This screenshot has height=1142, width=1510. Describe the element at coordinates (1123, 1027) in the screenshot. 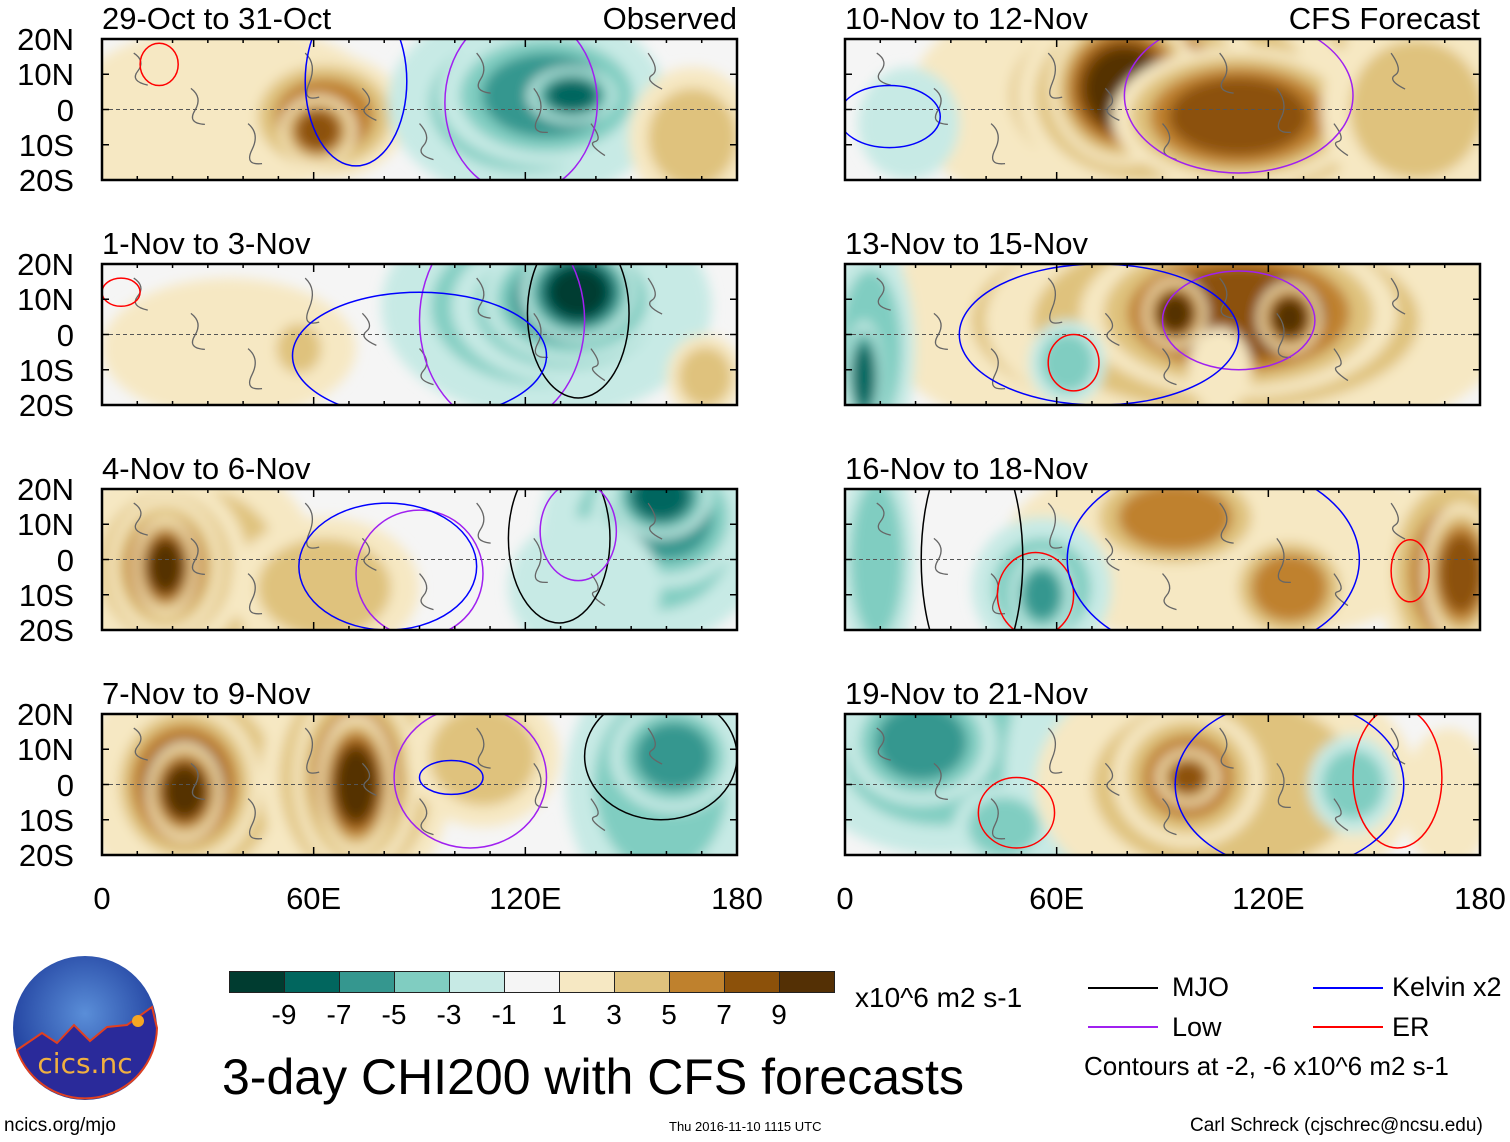

I see `legend-low-line` at that location.